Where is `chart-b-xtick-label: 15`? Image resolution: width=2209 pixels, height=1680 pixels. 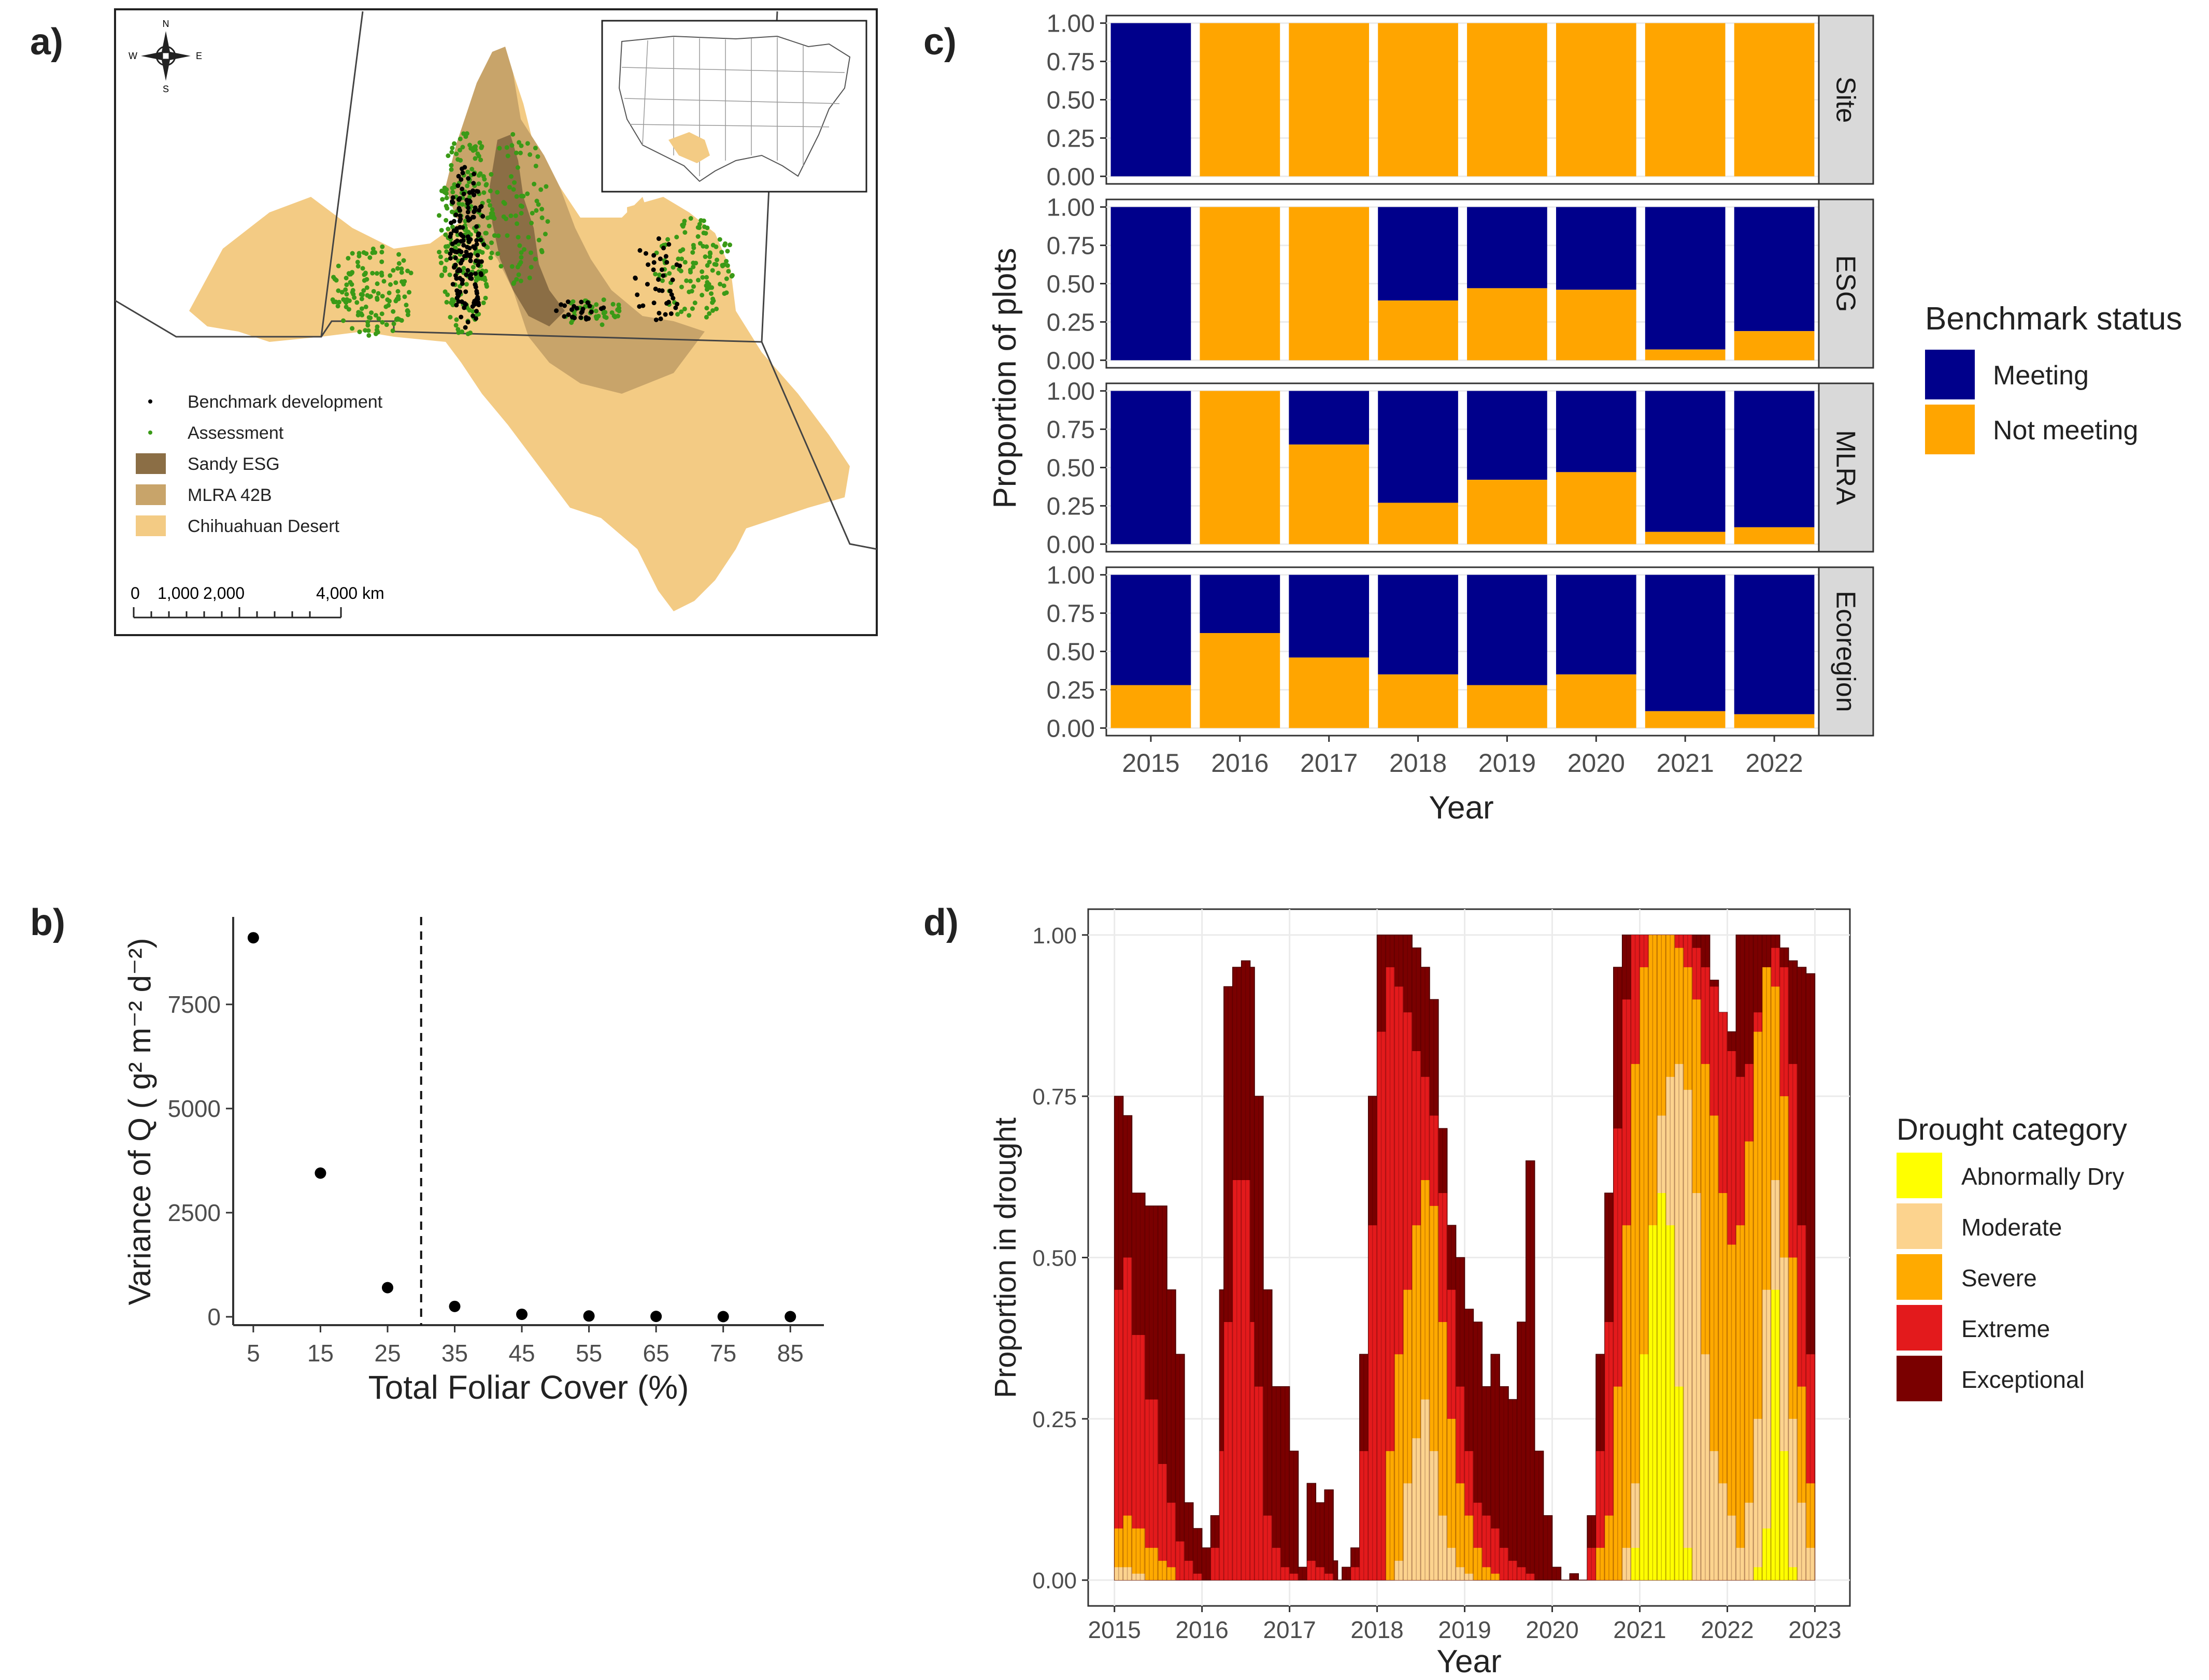 chart-b-xtick-label: 15 is located at coordinates (320, 1354).